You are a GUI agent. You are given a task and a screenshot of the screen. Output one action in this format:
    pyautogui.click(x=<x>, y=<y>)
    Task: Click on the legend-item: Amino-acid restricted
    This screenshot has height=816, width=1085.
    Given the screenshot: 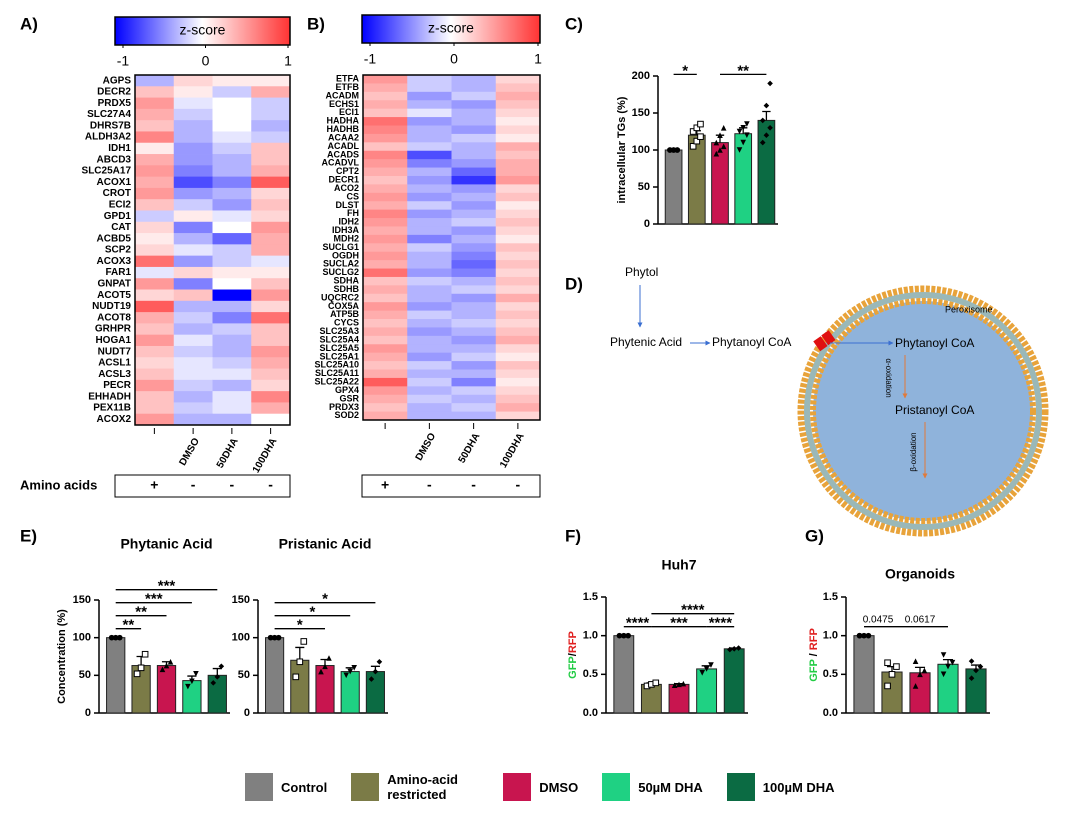 What is the action you would take?
    pyautogui.click(x=415, y=787)
    